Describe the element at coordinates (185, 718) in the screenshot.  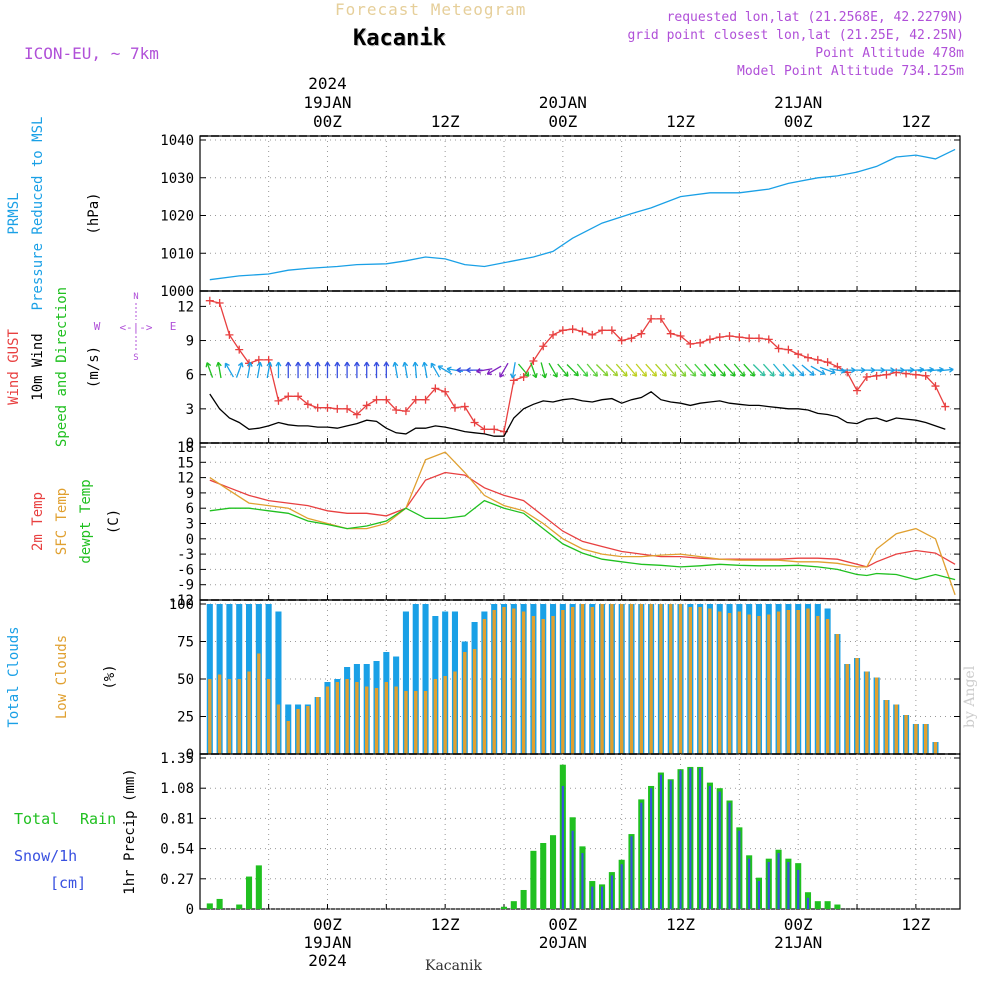
I see `y-tick-label: 25` at that location.